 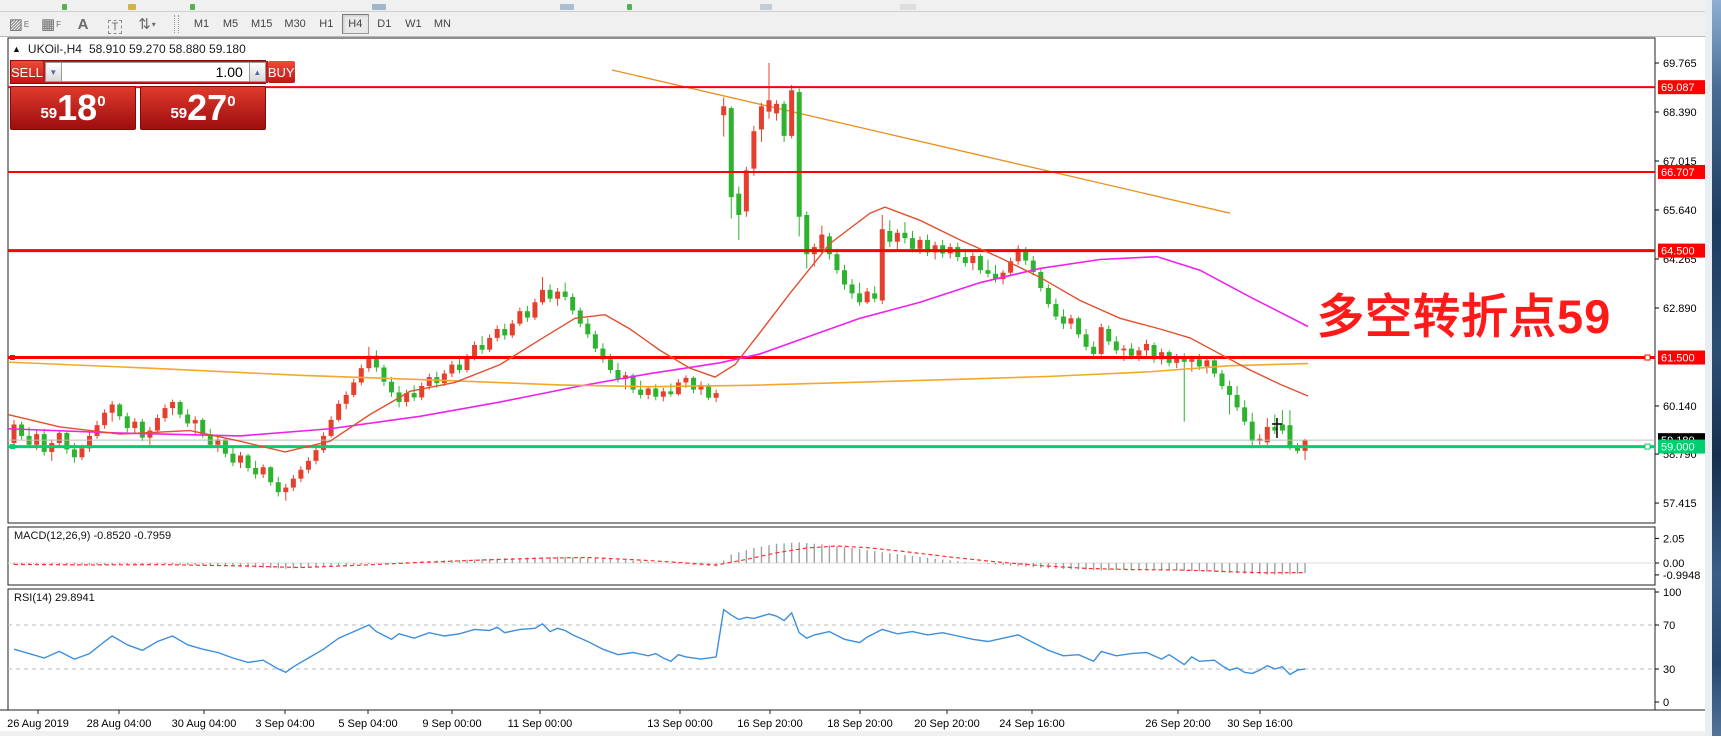 What do you see at coordinates (367, 724) in the screenshot?
I see `svg-text: 5 Sep 04:00` at bounding box center [367, 724].